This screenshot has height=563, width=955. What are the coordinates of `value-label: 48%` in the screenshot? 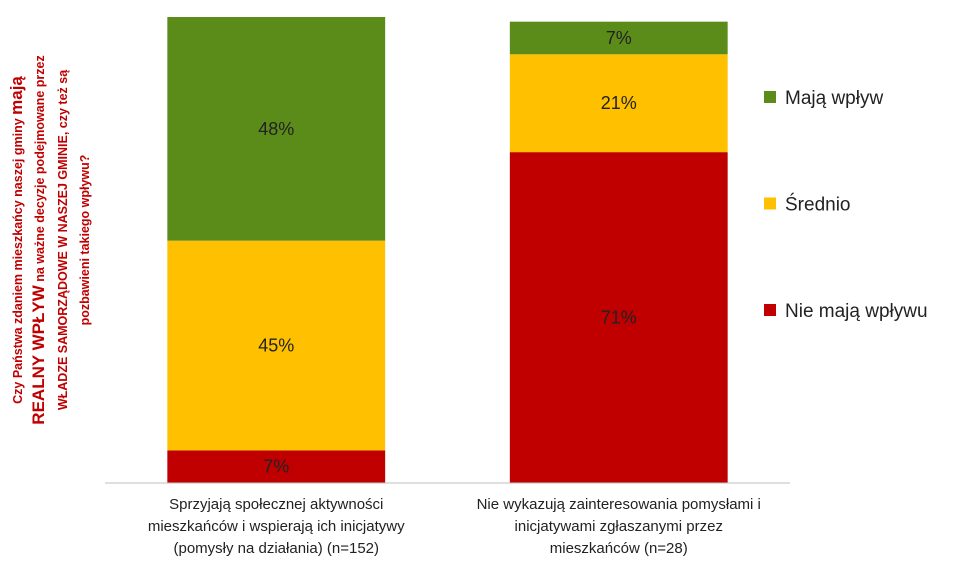 It's located at (276, 129).